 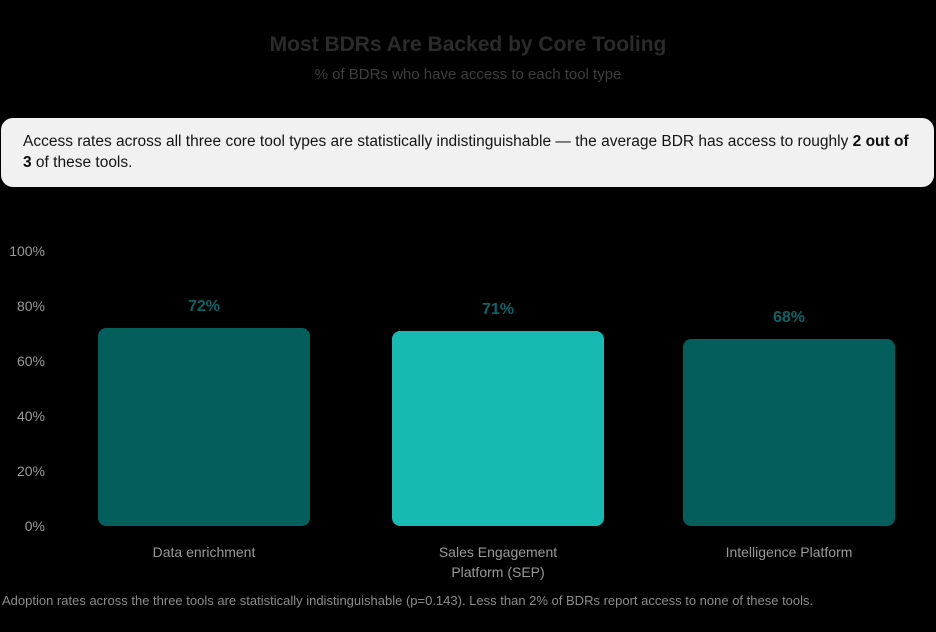 I want to click on x-axis-label-sep: Sales Engagement Platform (SEP), so click(x=498, y=562).